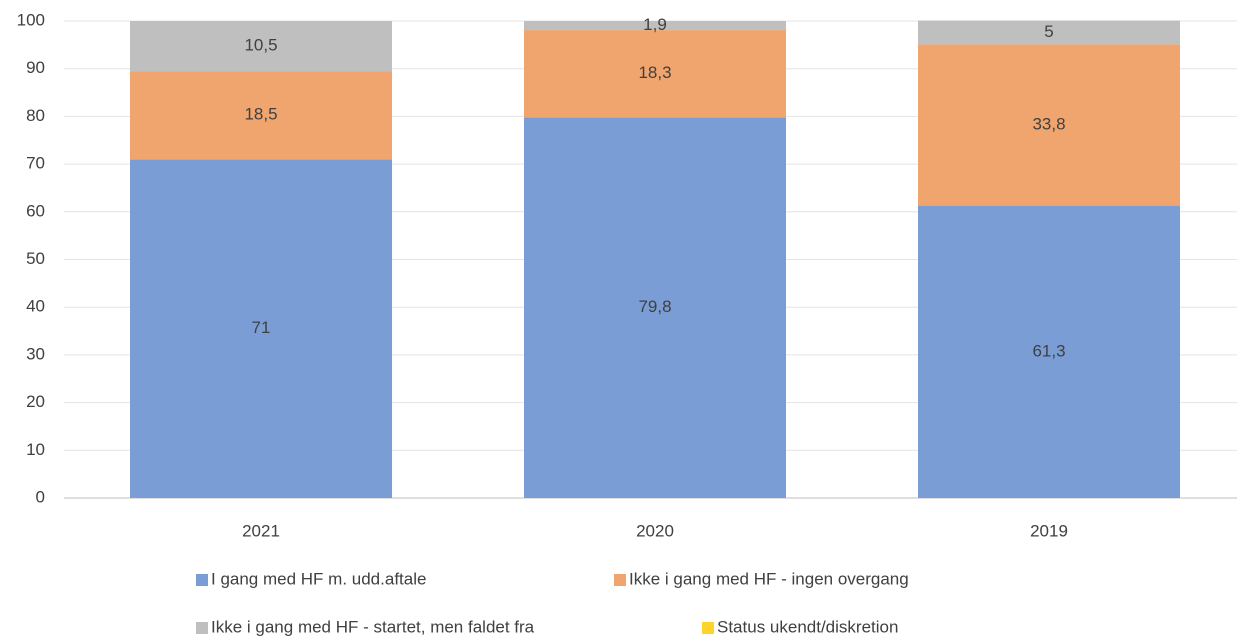 The image size is (1237, 639). Describe the element at coordinates (31, 19) in the screenshot. I see `y-tick-label: 100` at that location.